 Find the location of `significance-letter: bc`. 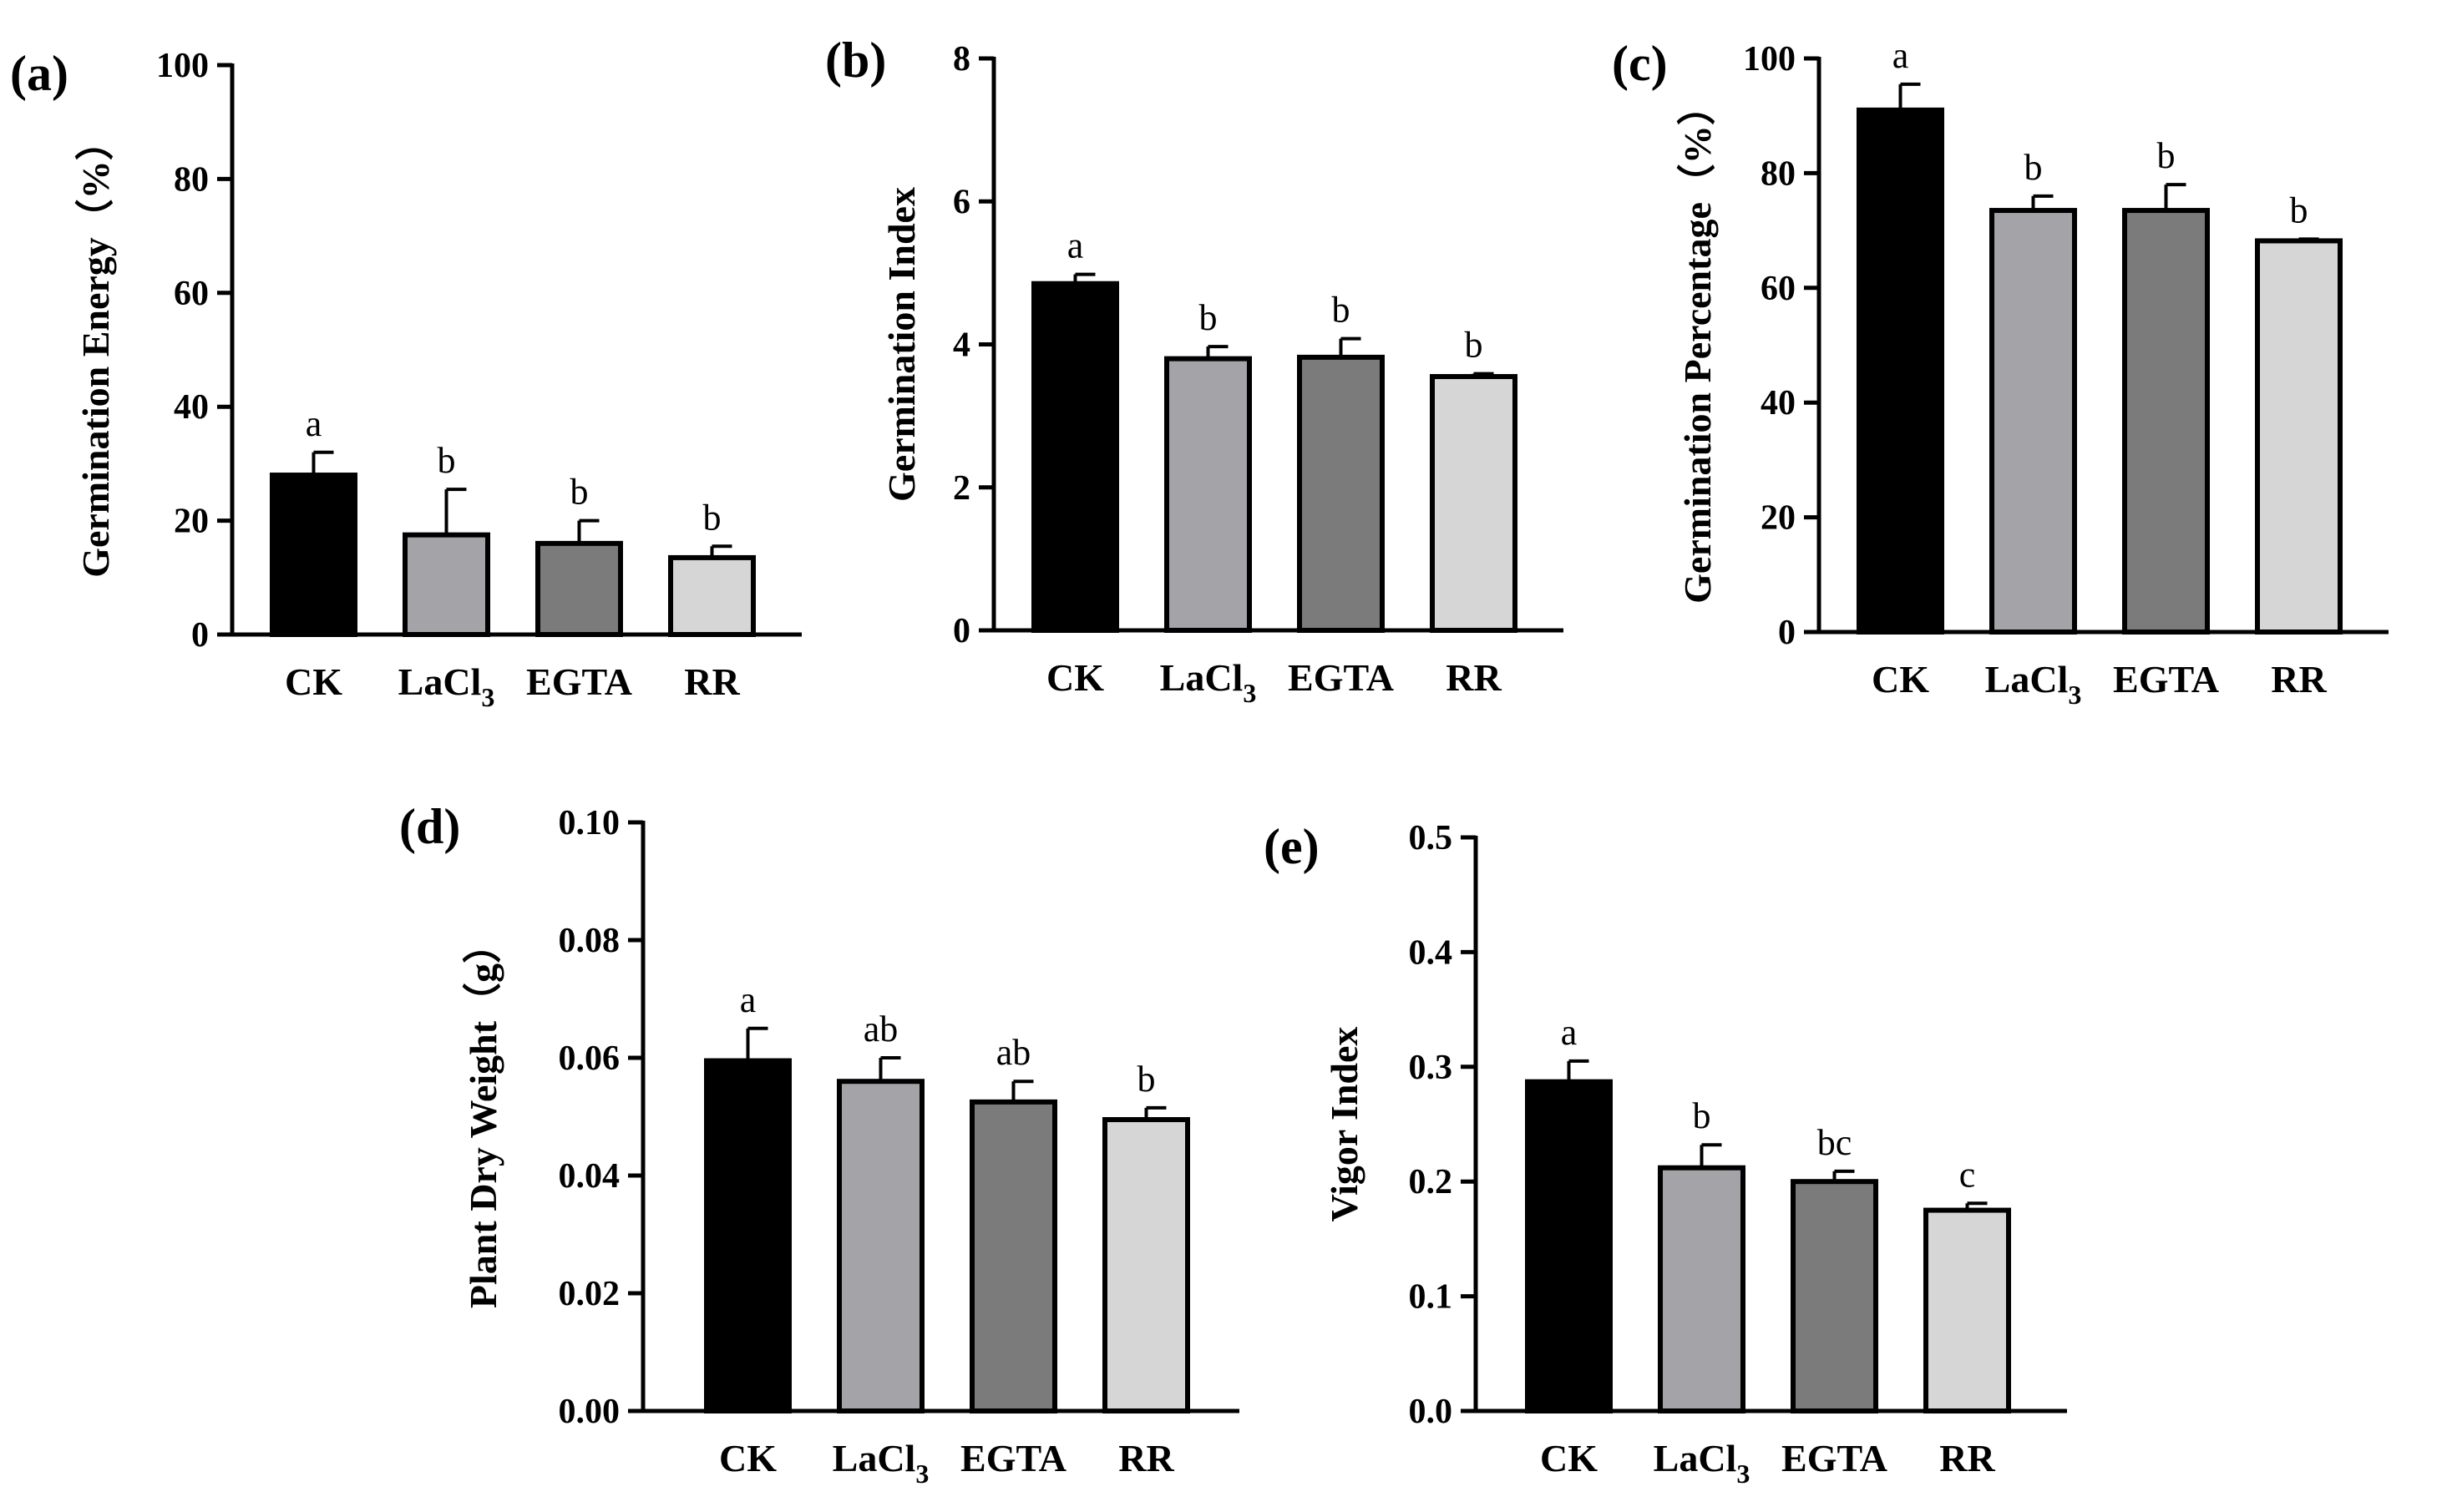

significance-letter: bc is located at coordinates (1834, 1143).